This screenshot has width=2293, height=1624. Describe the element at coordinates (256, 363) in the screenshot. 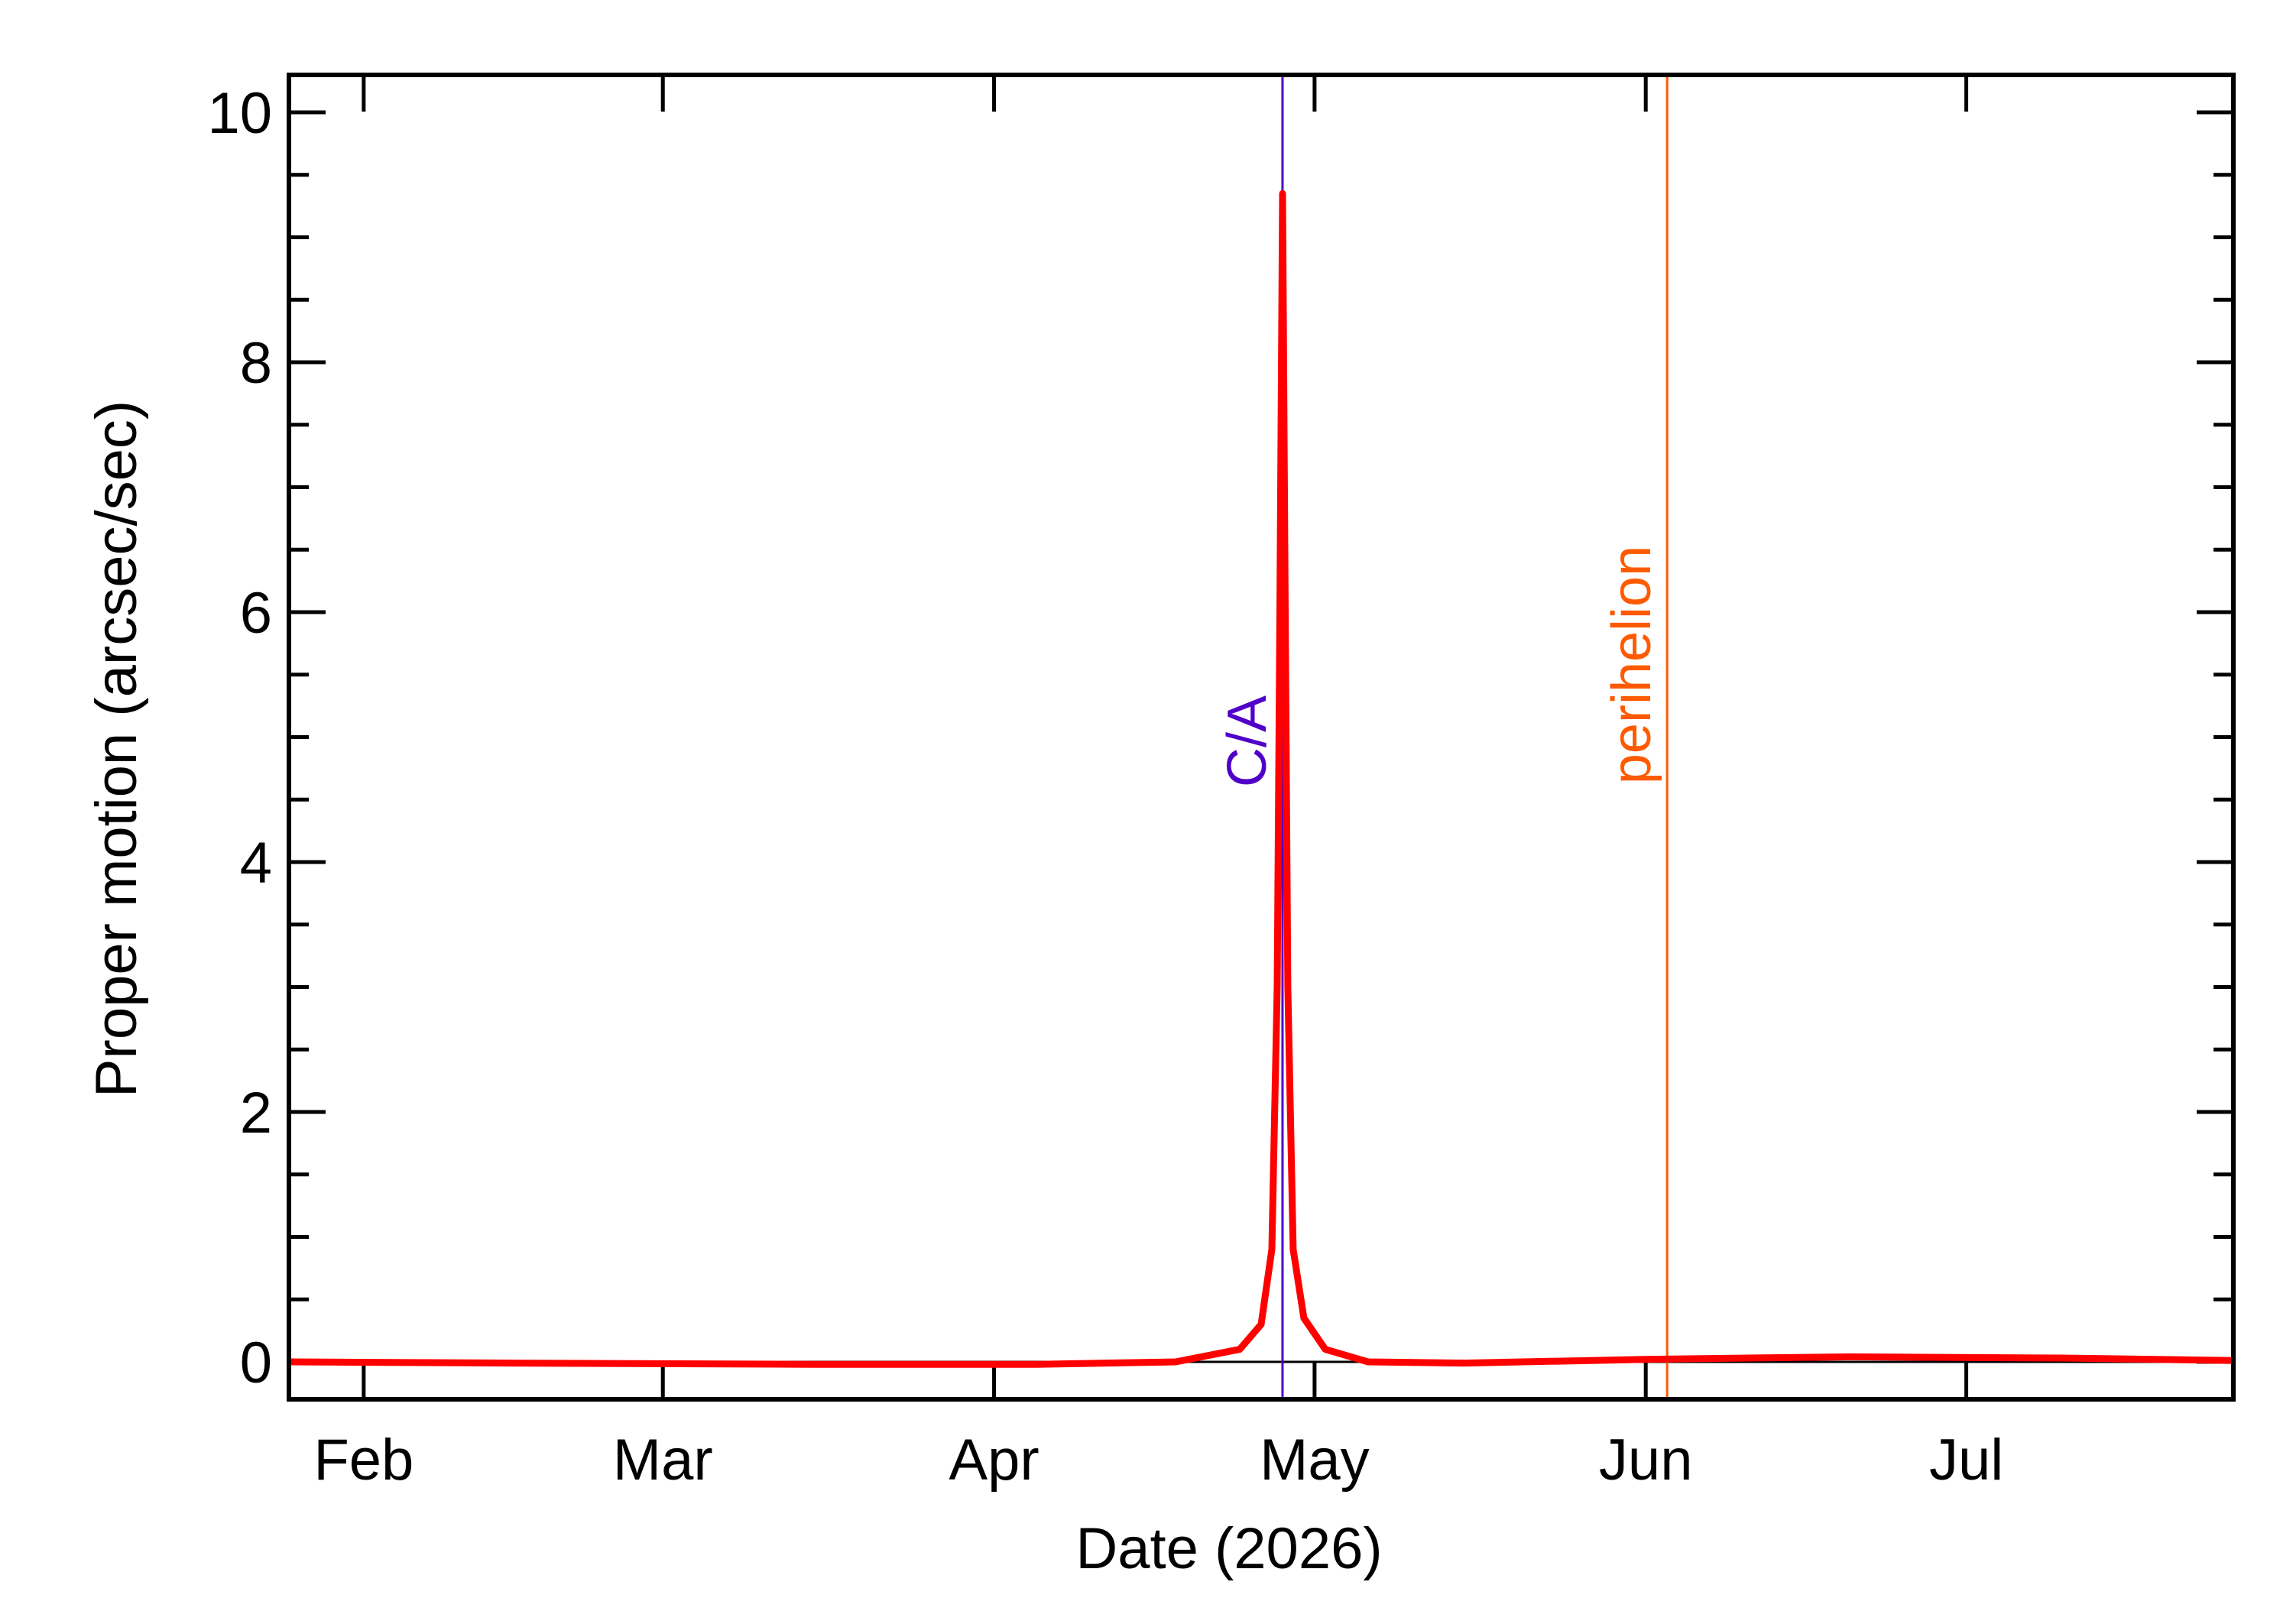

I see `y-tick-label-8: 8` at that location.